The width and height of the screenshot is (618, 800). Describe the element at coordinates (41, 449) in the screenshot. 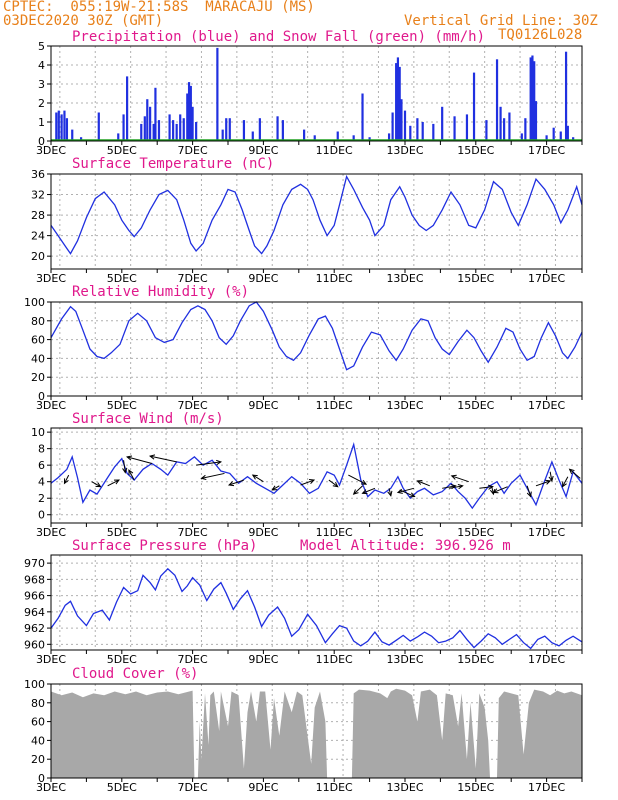

I see `y-tick-label: 8` at that location.